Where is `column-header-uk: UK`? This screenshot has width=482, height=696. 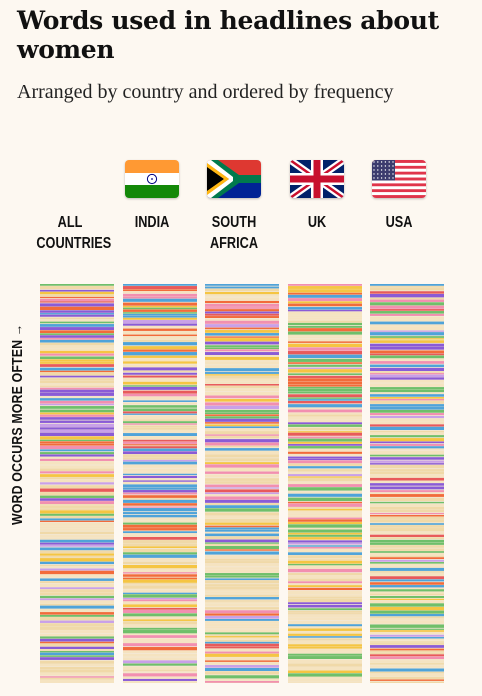 column-header-uk: UK is located at coordinates (317, 196).